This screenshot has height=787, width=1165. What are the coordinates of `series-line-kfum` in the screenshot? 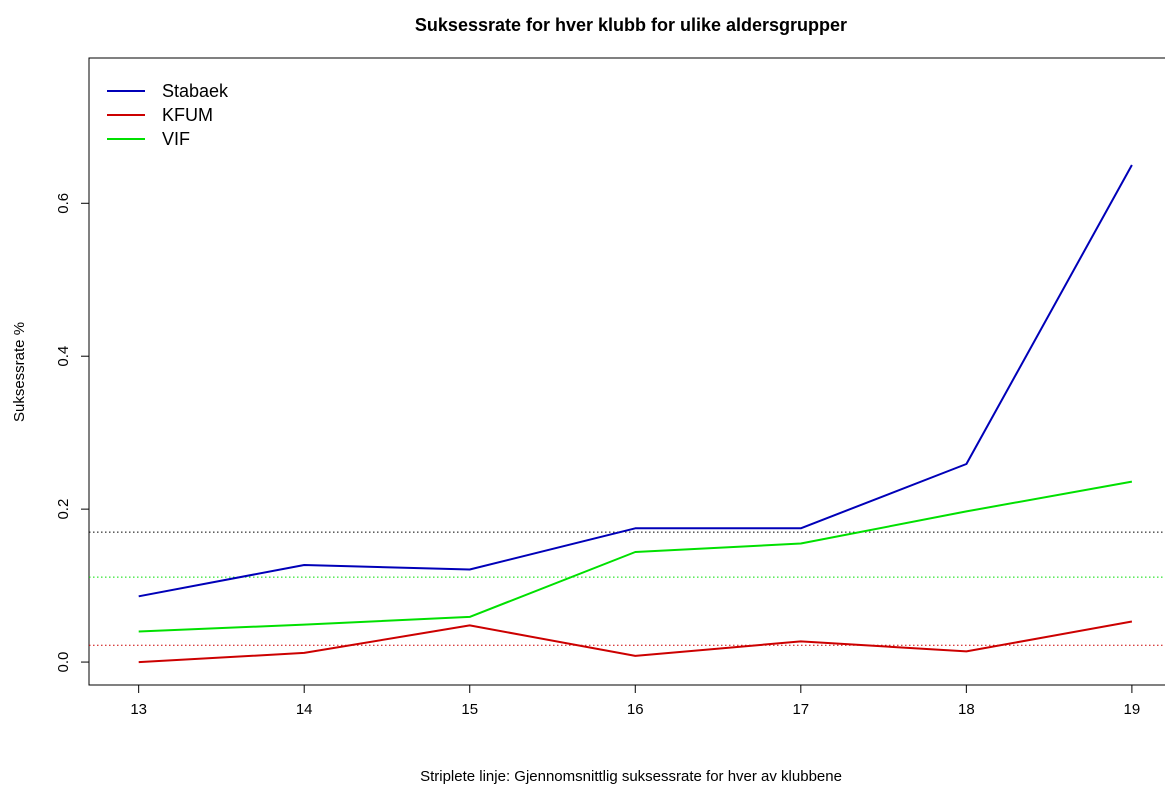 It's located at (635, 642).